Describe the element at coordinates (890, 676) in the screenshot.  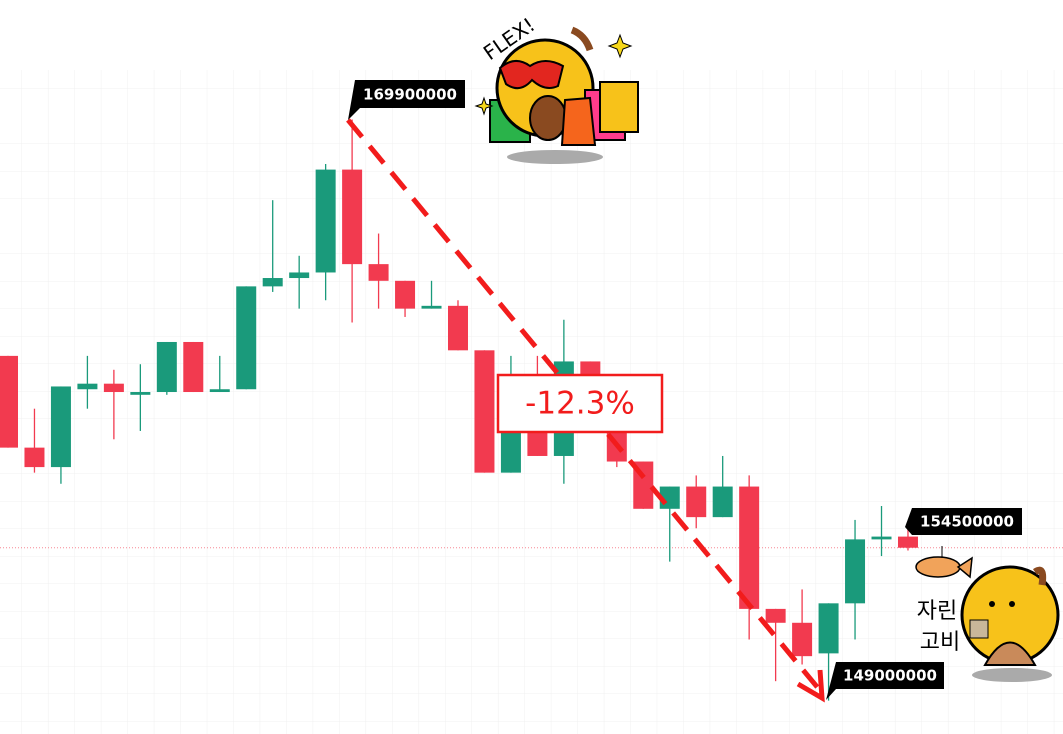
I see `low-label: 149000000` at that location.